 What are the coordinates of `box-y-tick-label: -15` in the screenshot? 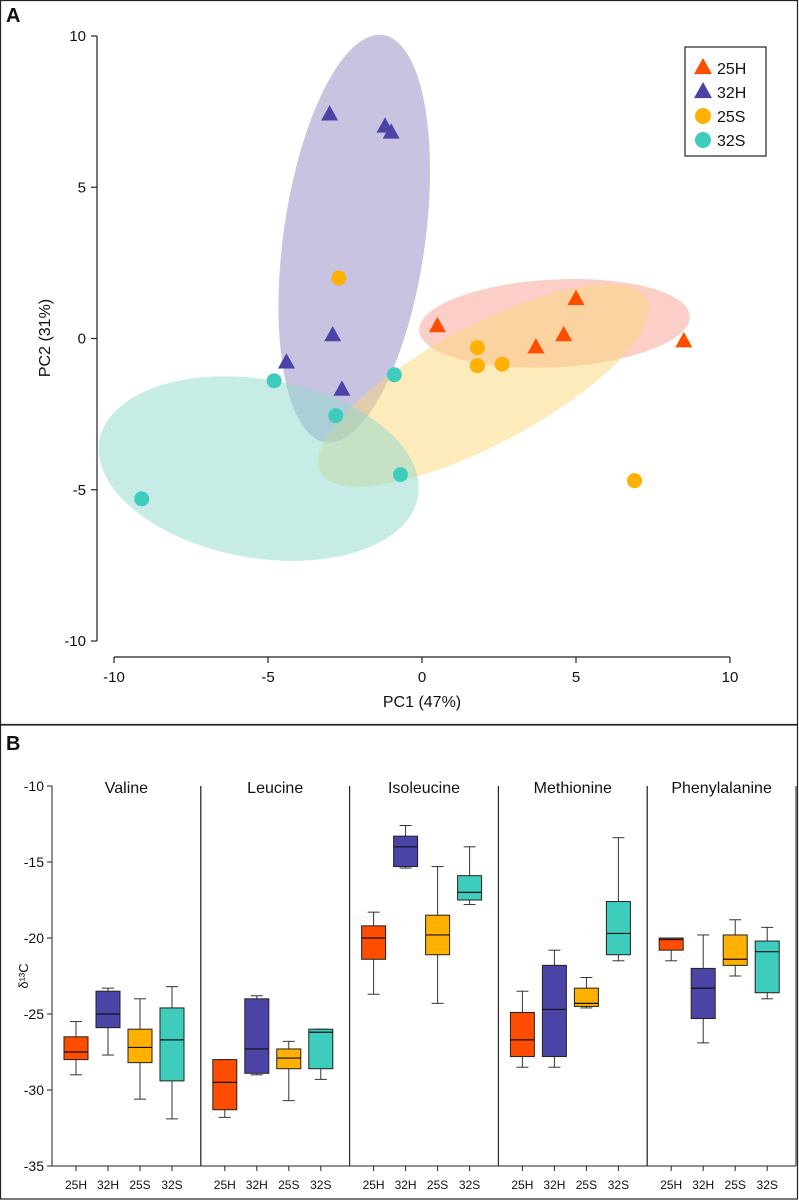 It's located at (34, 862).